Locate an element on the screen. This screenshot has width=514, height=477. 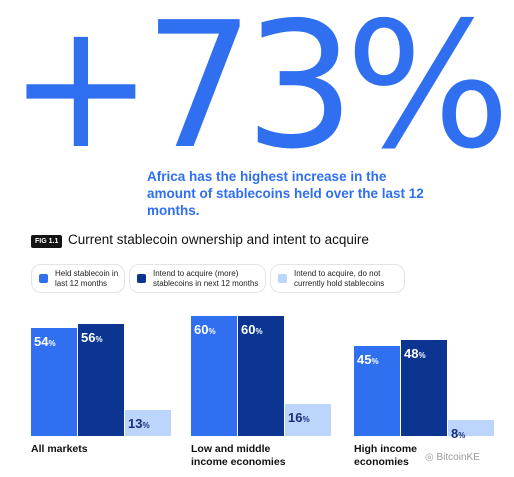
legend-label-held: Held stablecoin in last 12 months is located at coordinates (87, 278).